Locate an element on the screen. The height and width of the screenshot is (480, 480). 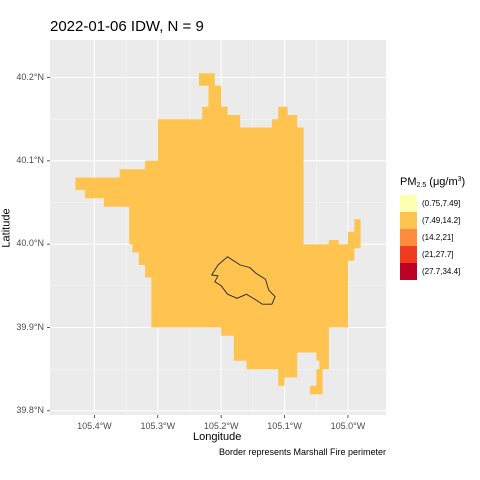
y-tick-label: 39.8°N is located at coordinates (30, 409).